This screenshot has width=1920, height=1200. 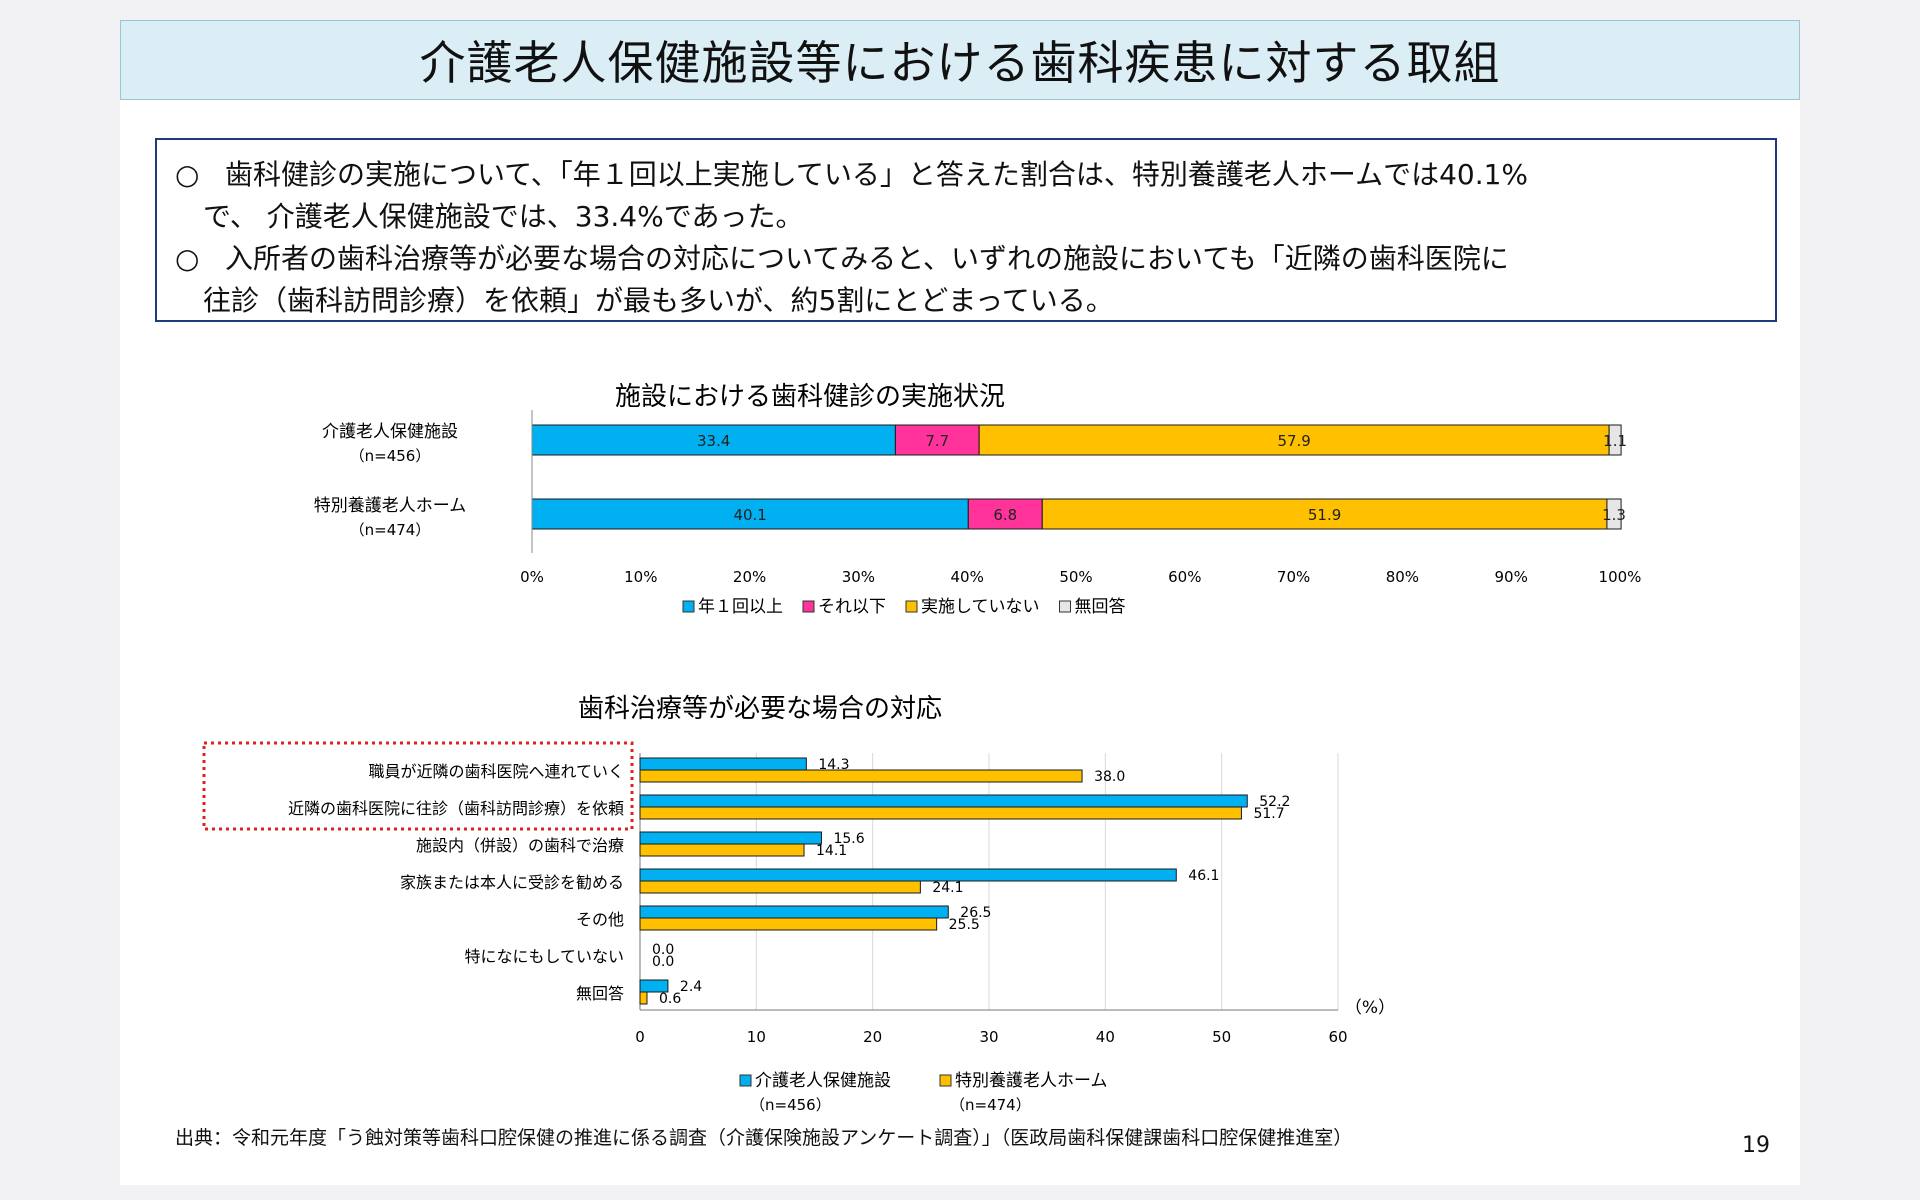 I want to click on chart1-tick-label: 20%, so click(x=749, y=577).